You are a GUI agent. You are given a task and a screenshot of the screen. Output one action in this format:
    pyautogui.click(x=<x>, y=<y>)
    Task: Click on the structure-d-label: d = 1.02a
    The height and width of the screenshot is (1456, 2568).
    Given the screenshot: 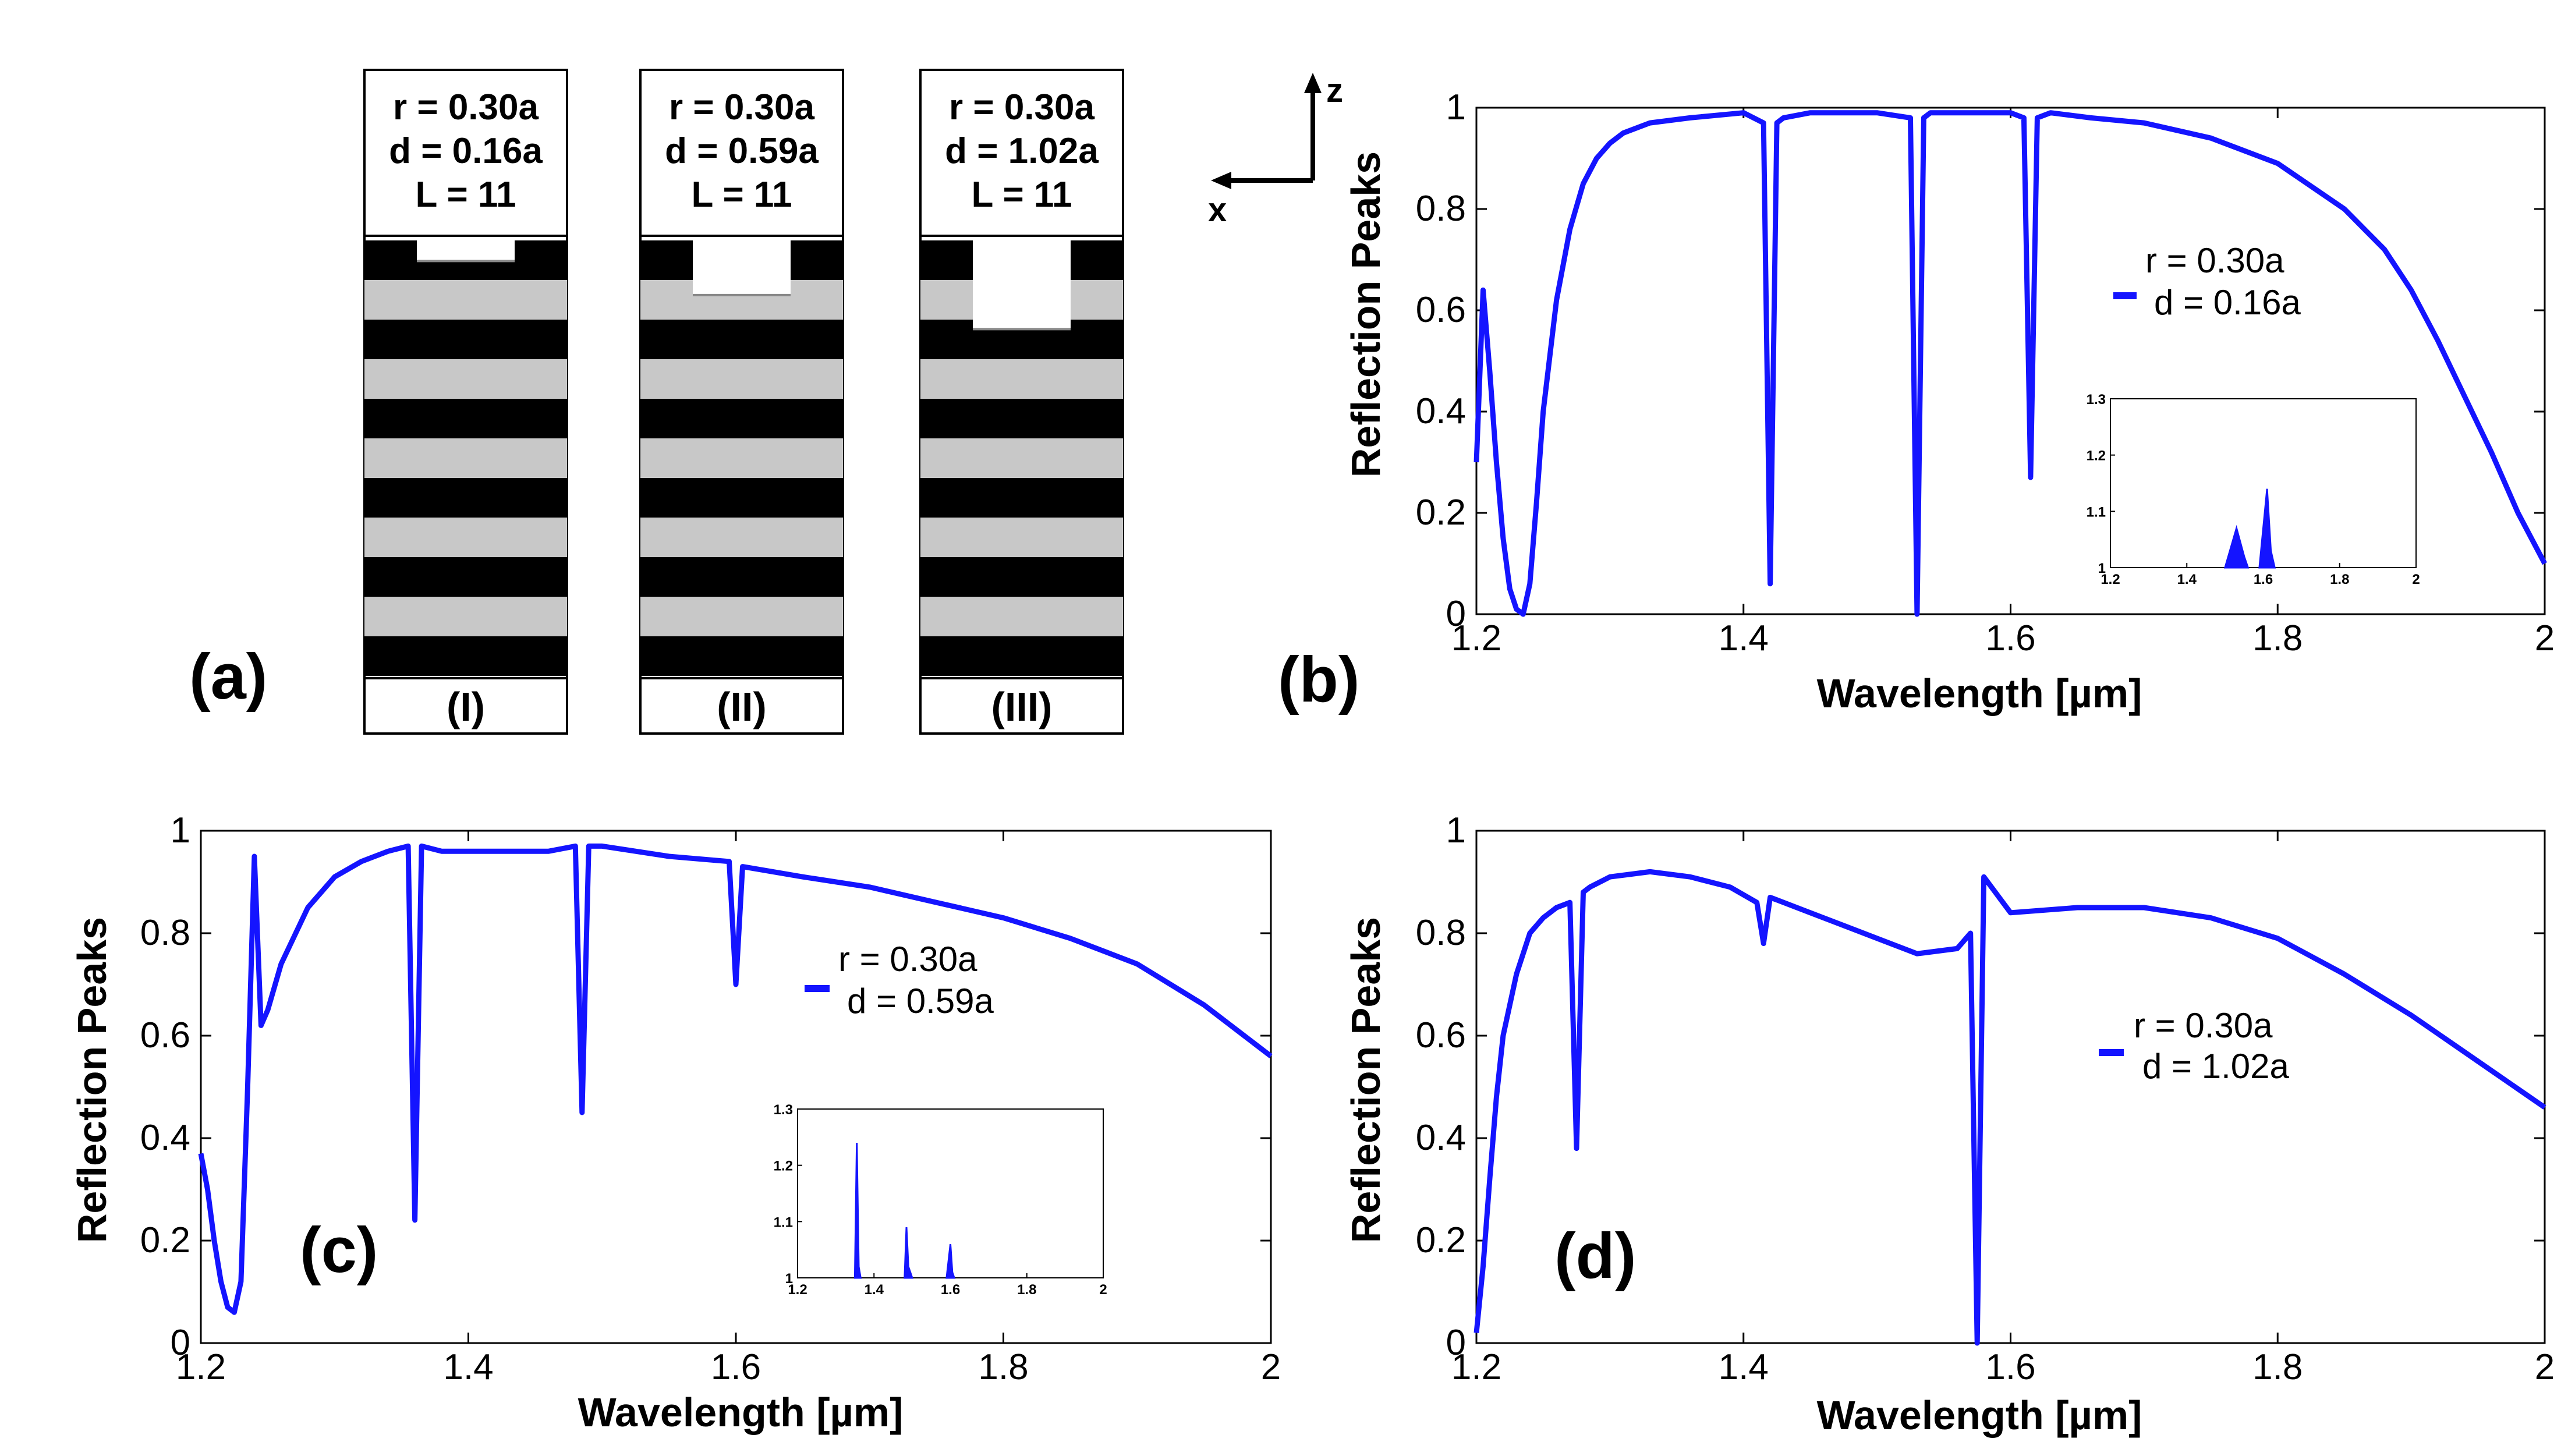 What is the action you would take?
    pyautogui.click(x=1022, y=151)
    